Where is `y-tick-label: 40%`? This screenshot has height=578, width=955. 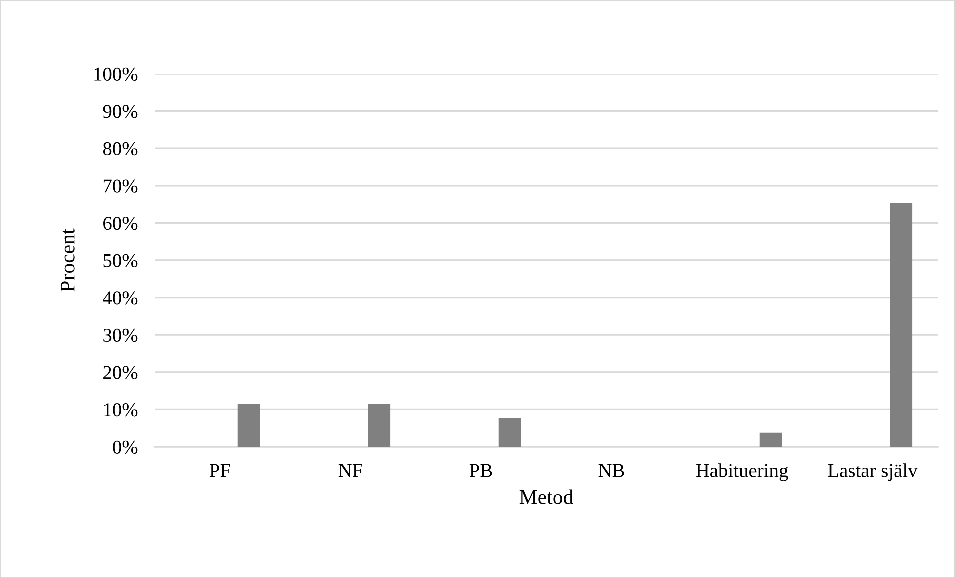
y-tick-label: 40% is located at coordinates (120, 298).